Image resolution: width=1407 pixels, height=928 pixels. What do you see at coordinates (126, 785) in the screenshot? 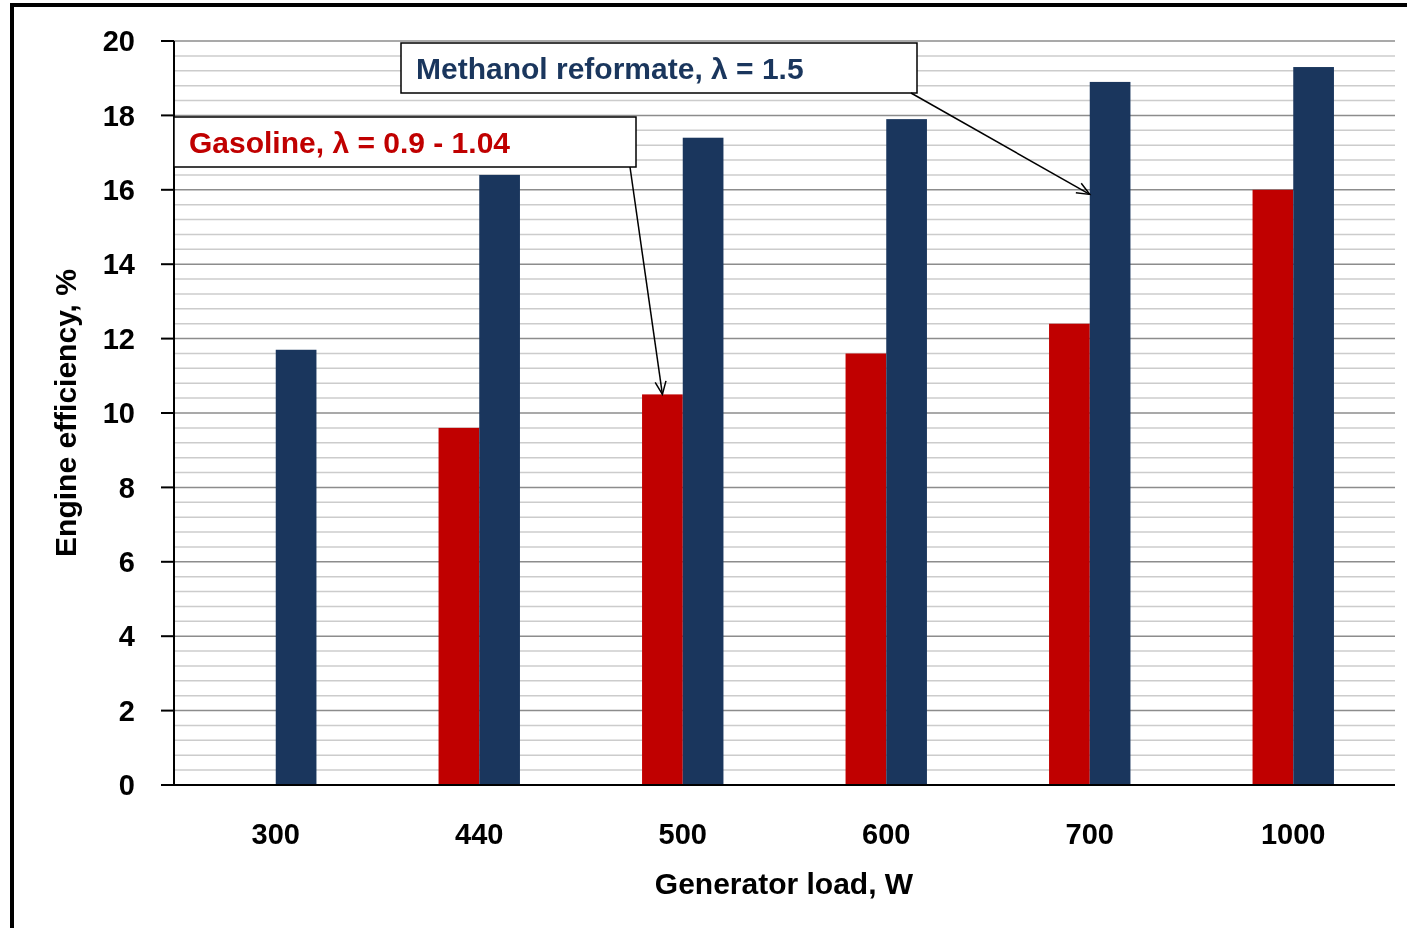
I see `y-tick-label: 0` at bounding box center [126, 785].